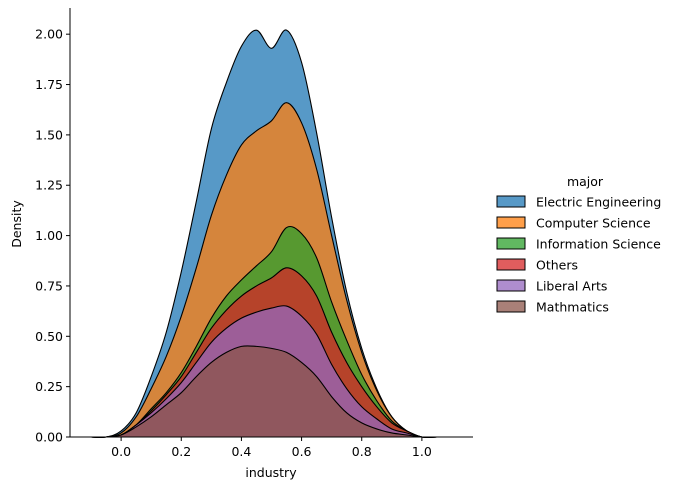  I want to click on legend-swatch-computer-science, so click(511, 222).